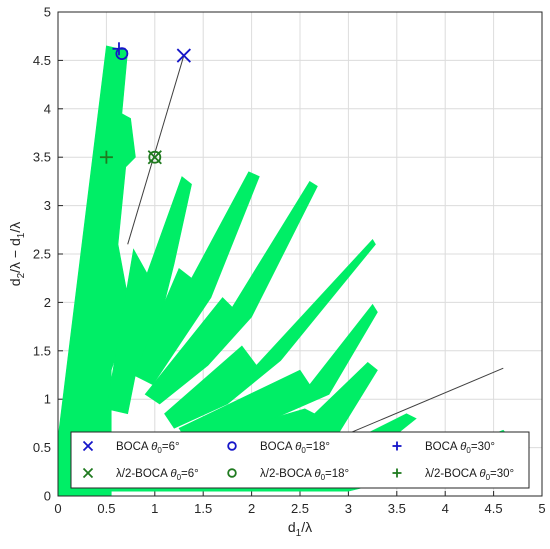 Image resolution: width=550 pixels, height=549 pixels. I want to click on x-tick-label: 1.5, so click(203, 508).